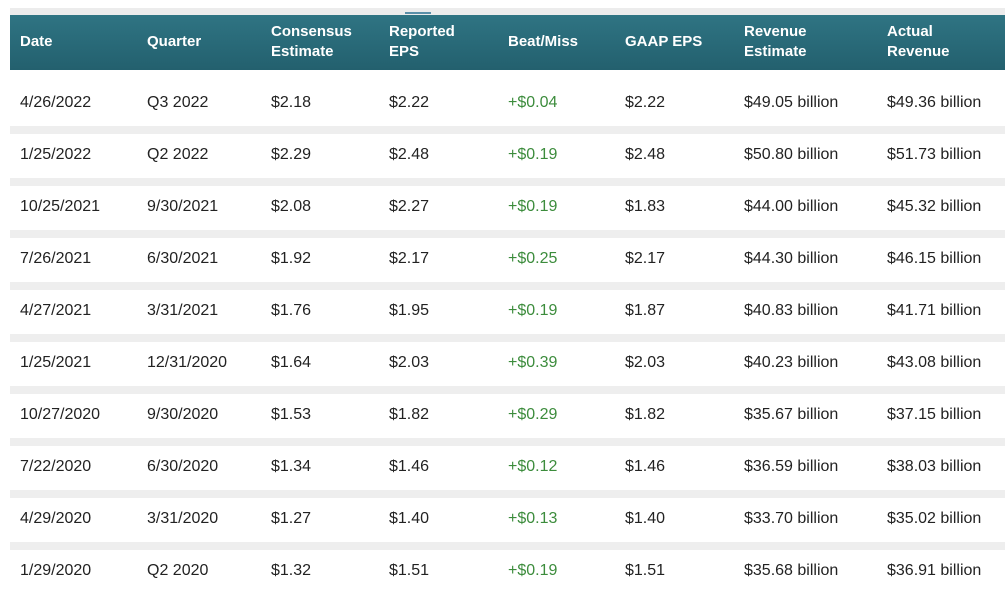  Describe the element at coordinates (533, 362) in the screenshot. I see `beat-miss: +$0.39` at that location.